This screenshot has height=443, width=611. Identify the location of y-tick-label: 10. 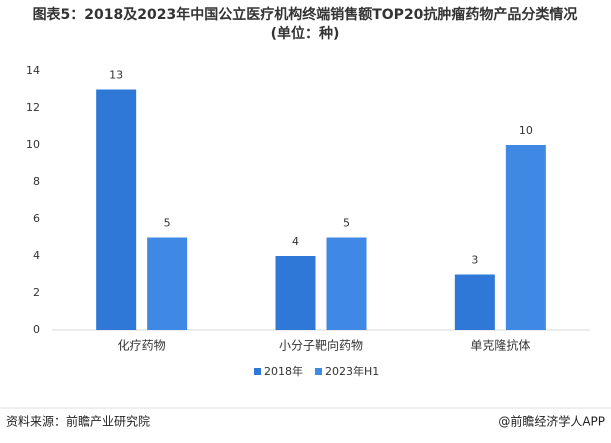
(33, 144).